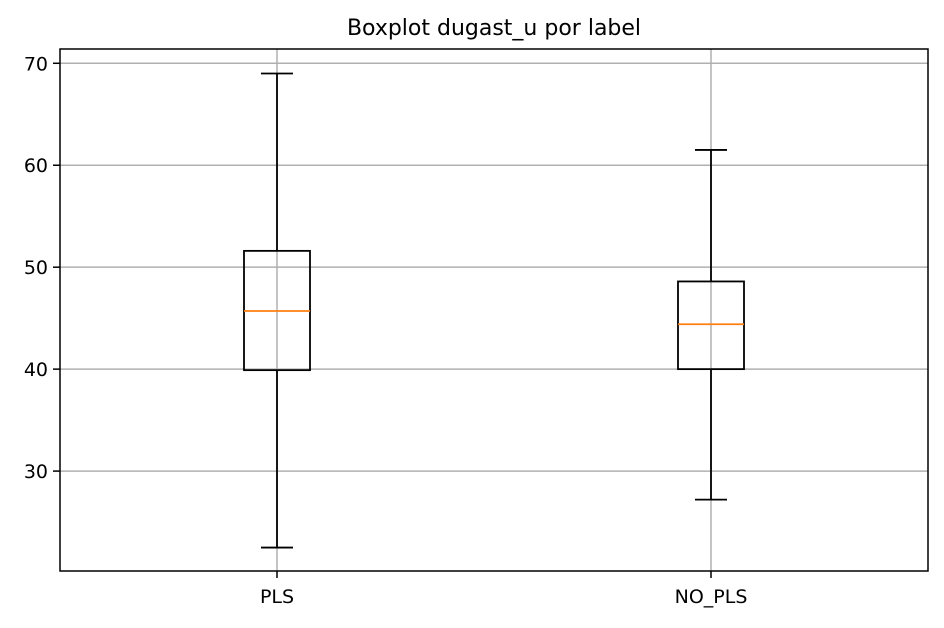 This screenshot has height=628, width=944. I want to click on x-tick-label: NO_PLS, so click(711, 597).